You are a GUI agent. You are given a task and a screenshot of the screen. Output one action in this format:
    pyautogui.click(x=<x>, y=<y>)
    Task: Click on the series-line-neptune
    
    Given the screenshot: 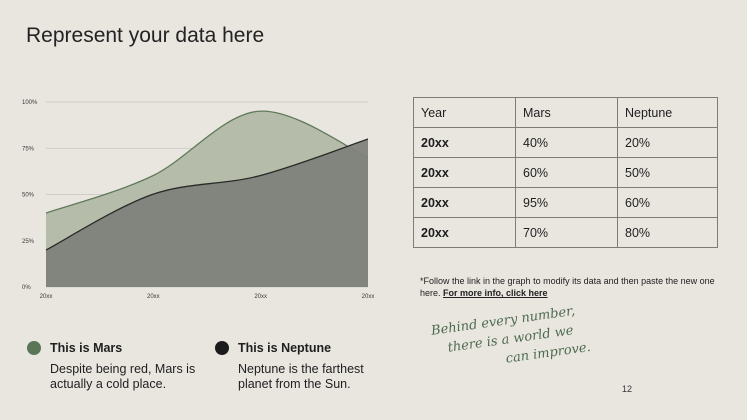 What is the action you would take?
    pyautogui.click(x=207, y=194)
    